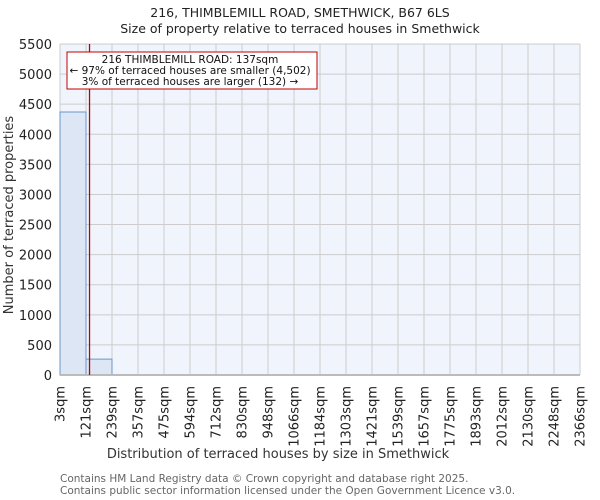 The height and width of the screenshot is (500, 600). Describe the element at coordinates (35, 316) in the screenshot. I see `y-tick-label: 1000` at that location.